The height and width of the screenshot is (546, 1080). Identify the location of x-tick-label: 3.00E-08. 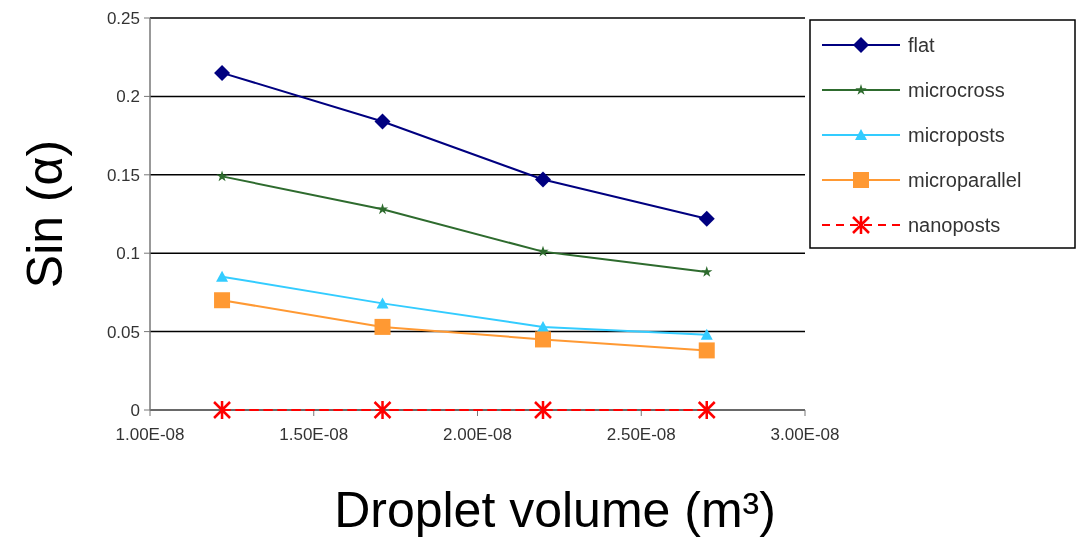
(805, 434).